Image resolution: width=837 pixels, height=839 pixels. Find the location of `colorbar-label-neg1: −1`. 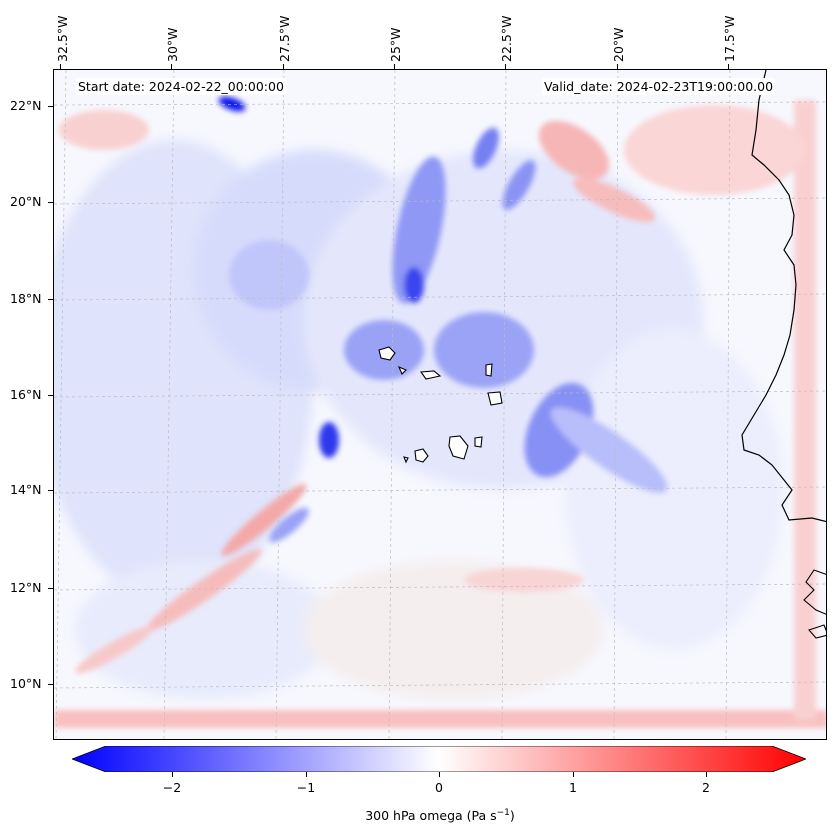

colorbar-label-neg1: −1 is located at coordinates (306, 787).